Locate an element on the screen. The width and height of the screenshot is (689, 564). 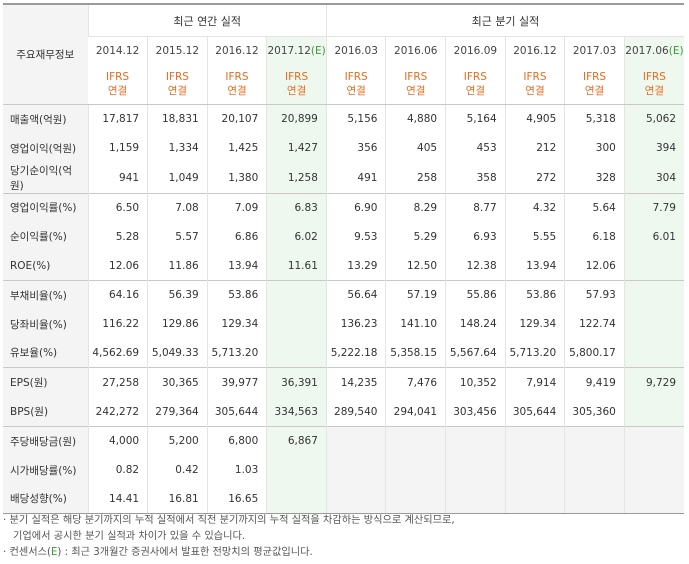
value-cell: 9.53 is located at coordinates (355, 237).